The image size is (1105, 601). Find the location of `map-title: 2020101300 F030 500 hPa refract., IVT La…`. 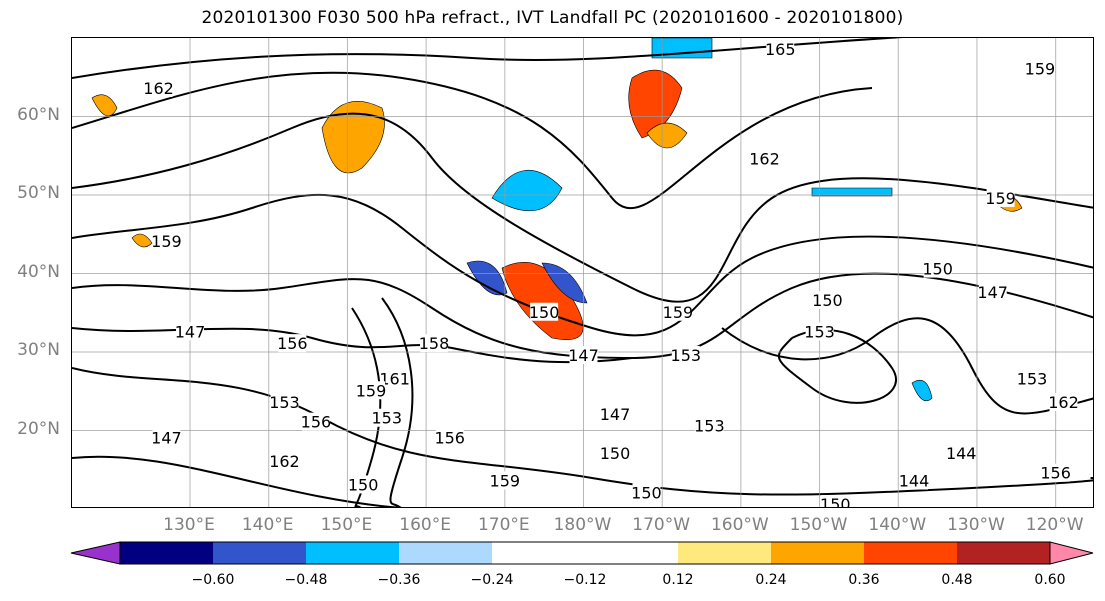

map-title: 2020101300 F030 500 hPa refract., IVT La… is located at coordinates (552, 18).